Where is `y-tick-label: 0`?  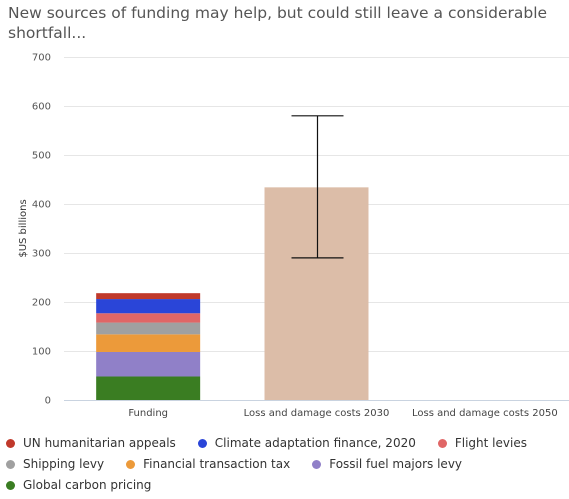 y-tick-label: 0 is located at coordinates (48, 401).